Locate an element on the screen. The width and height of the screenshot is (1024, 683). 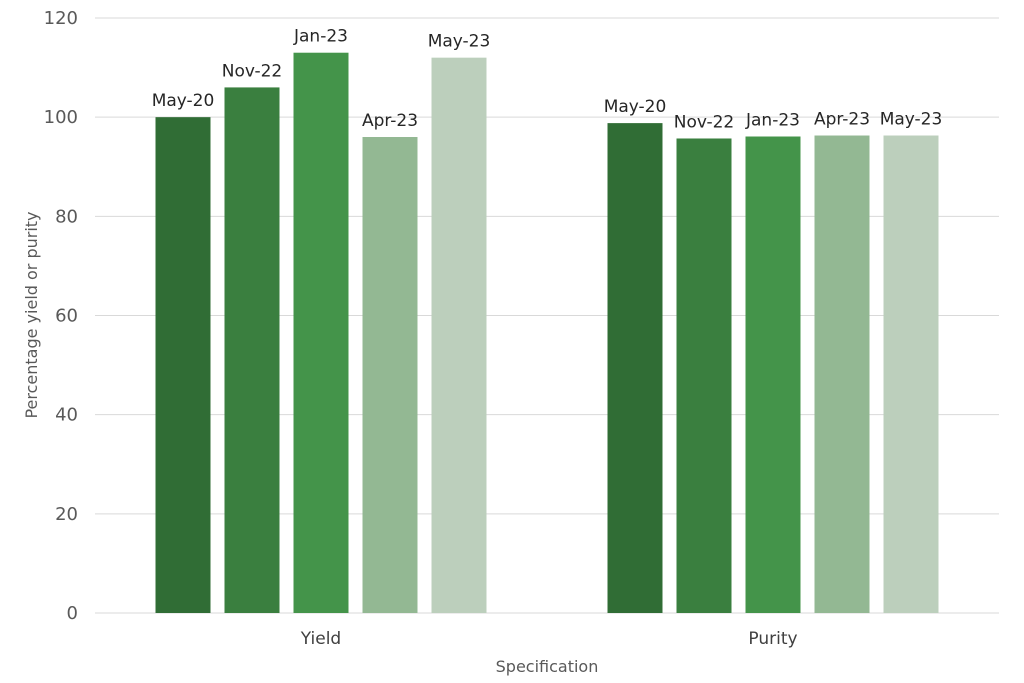
x-category-label-yield: Yield is located at coordinates (320, 639).